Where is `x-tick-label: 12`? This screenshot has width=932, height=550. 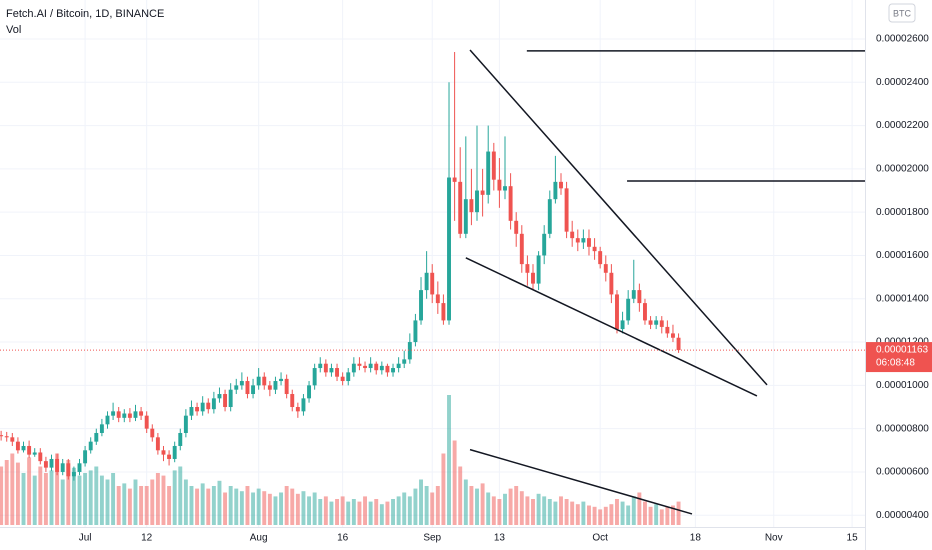
x-tick-label: 12 is located at coordinates (147, 538).